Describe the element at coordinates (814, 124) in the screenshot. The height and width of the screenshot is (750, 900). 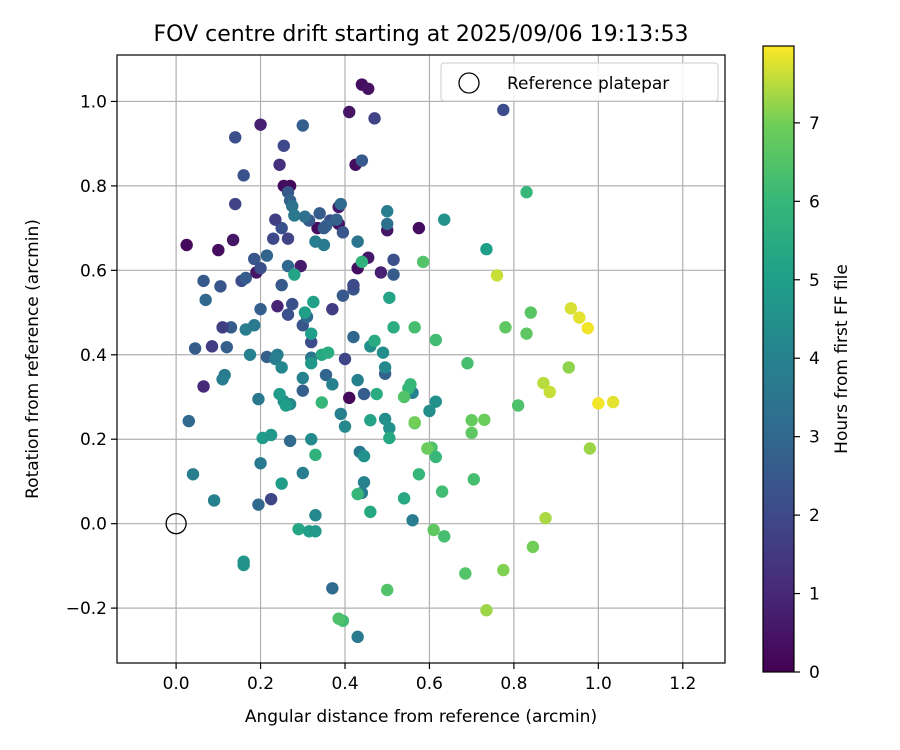
I see `colorbar-tick-label: 7` at that location.